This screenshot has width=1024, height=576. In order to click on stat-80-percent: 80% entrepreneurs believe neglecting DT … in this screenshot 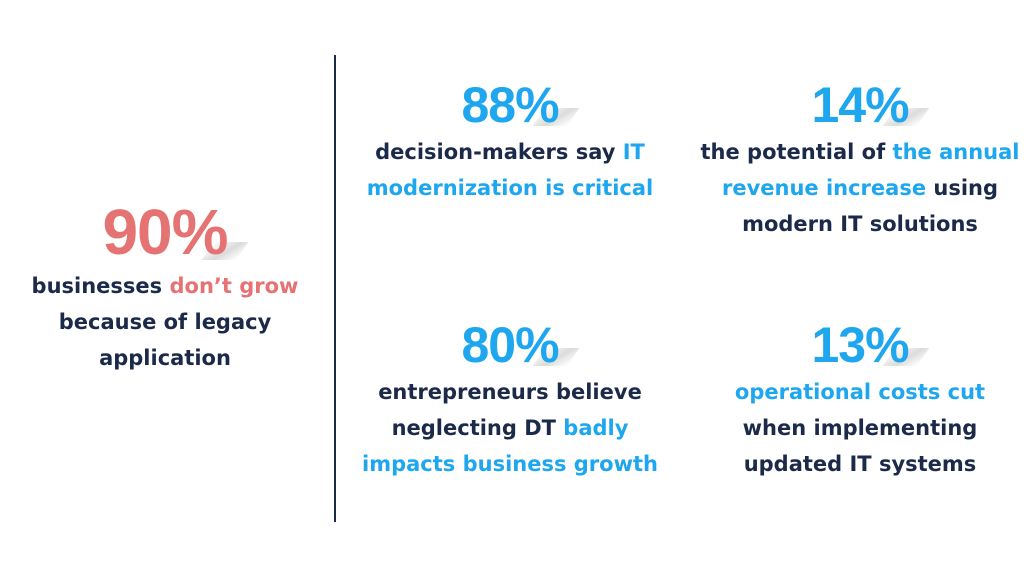, I will do `click(510, 401)`.